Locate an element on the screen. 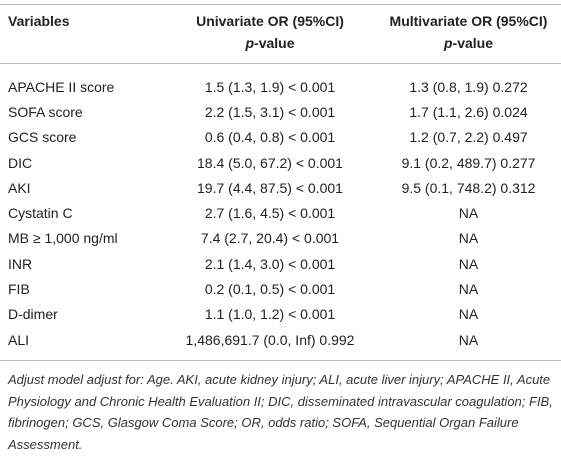  table-row: D-dimer 1.1 (1.0, 1.2) < 0.001 NA is located at coordinates (280, 314).